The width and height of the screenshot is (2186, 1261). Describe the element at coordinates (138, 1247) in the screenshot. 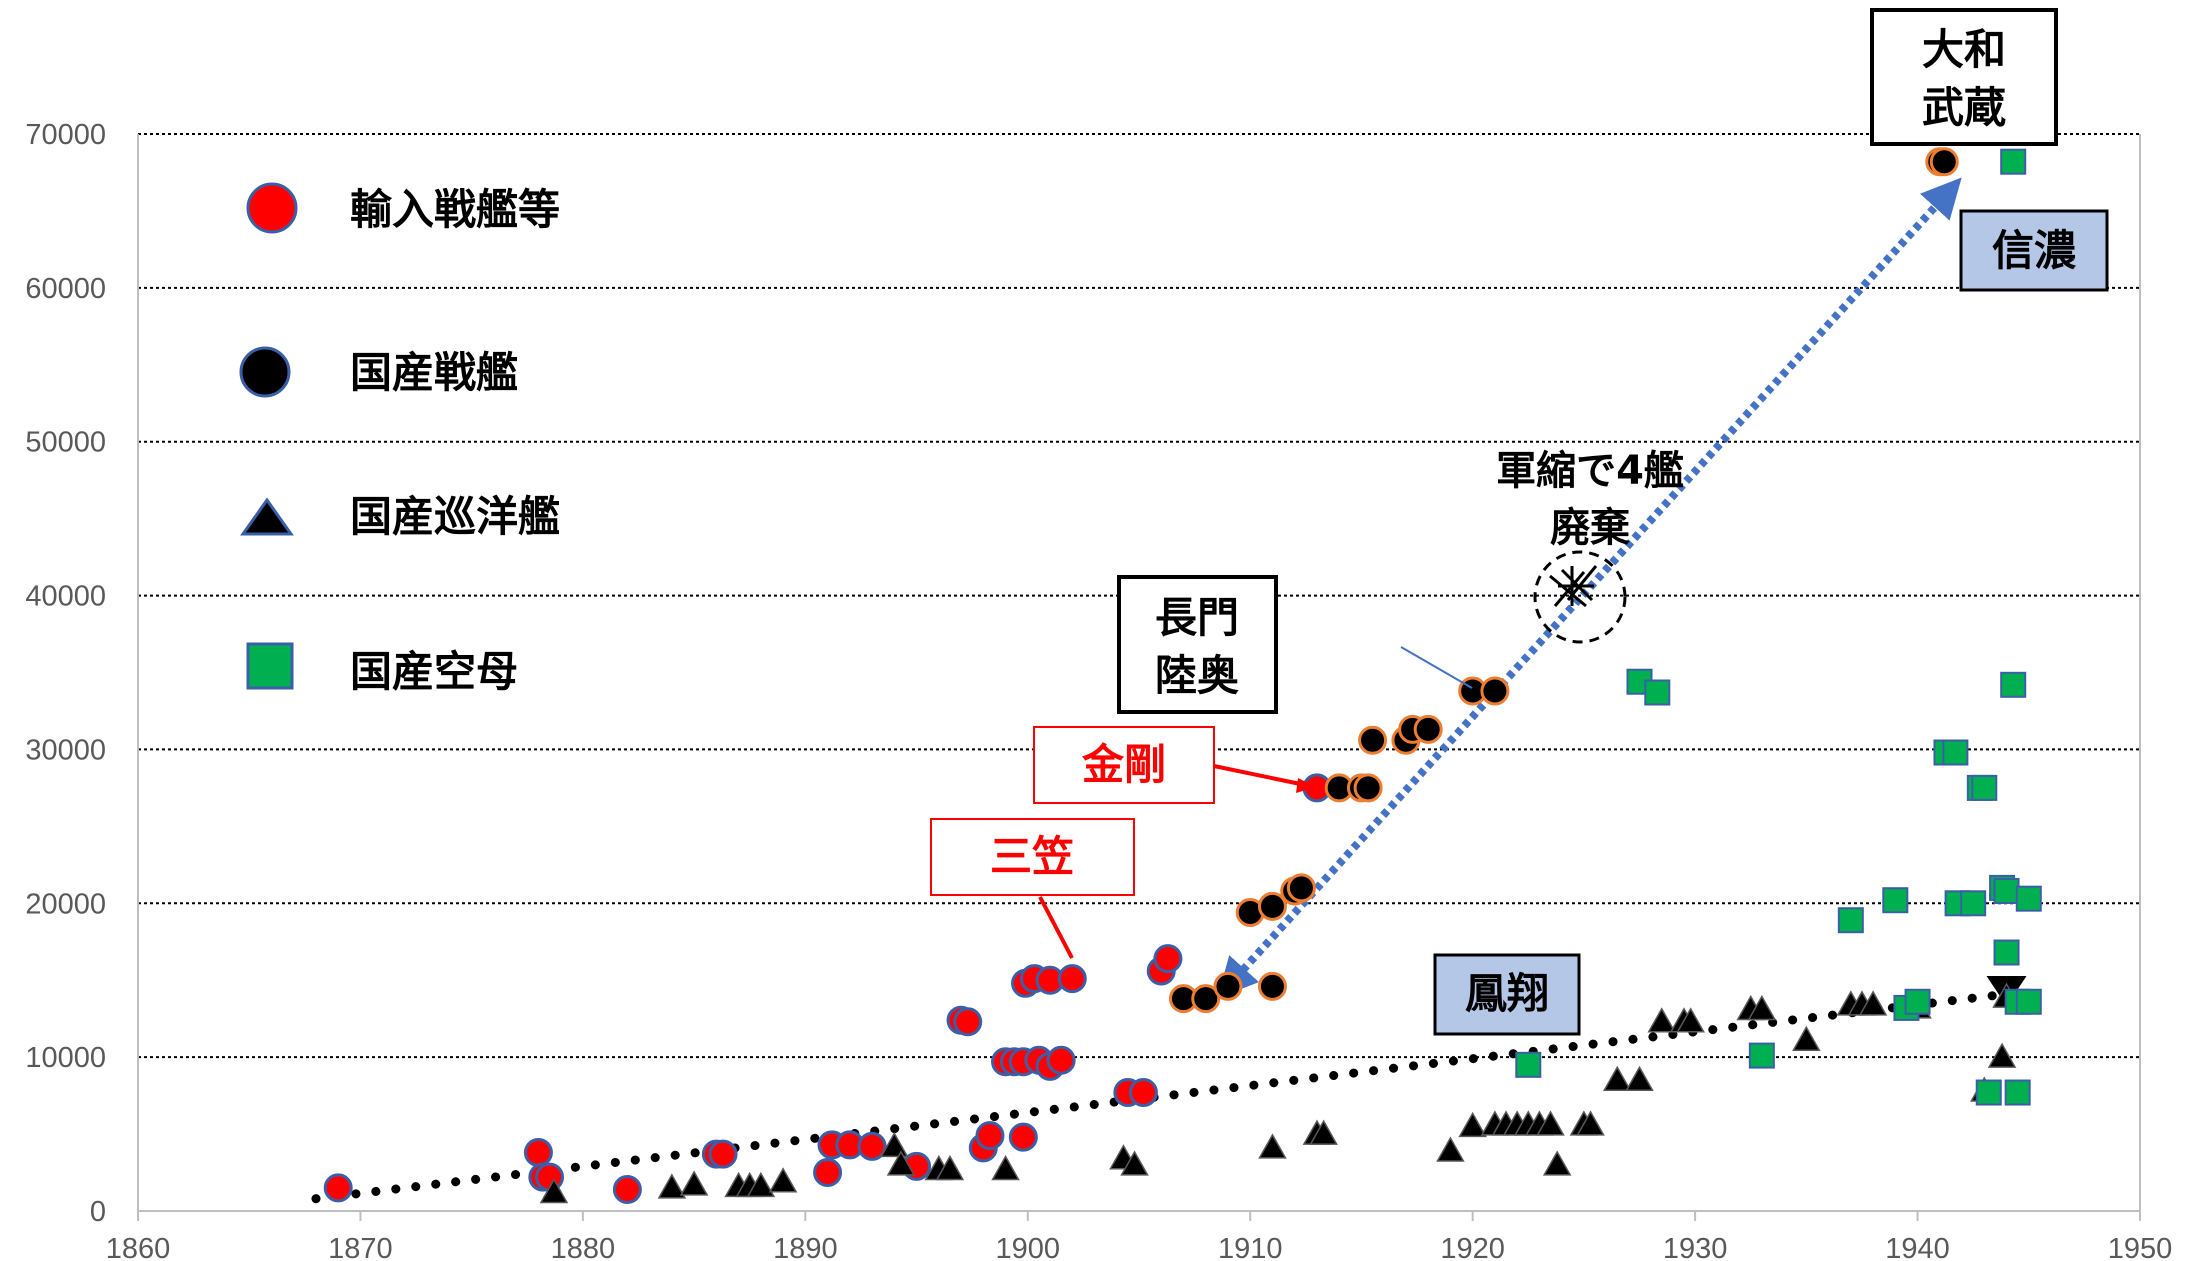

I see `x-tick-label: 1860` at that location.